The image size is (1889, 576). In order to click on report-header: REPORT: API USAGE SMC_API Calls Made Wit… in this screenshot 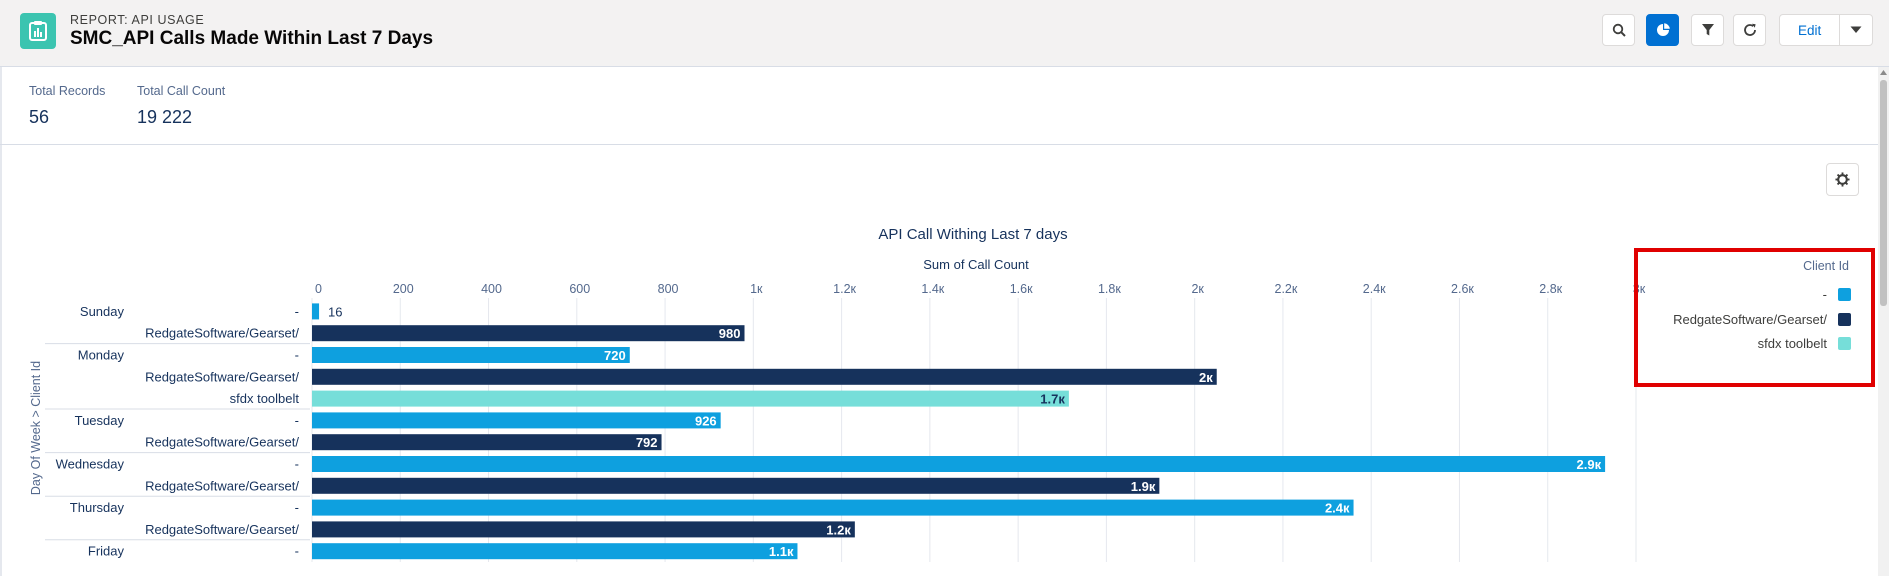, I will do `click(944, 33)`.